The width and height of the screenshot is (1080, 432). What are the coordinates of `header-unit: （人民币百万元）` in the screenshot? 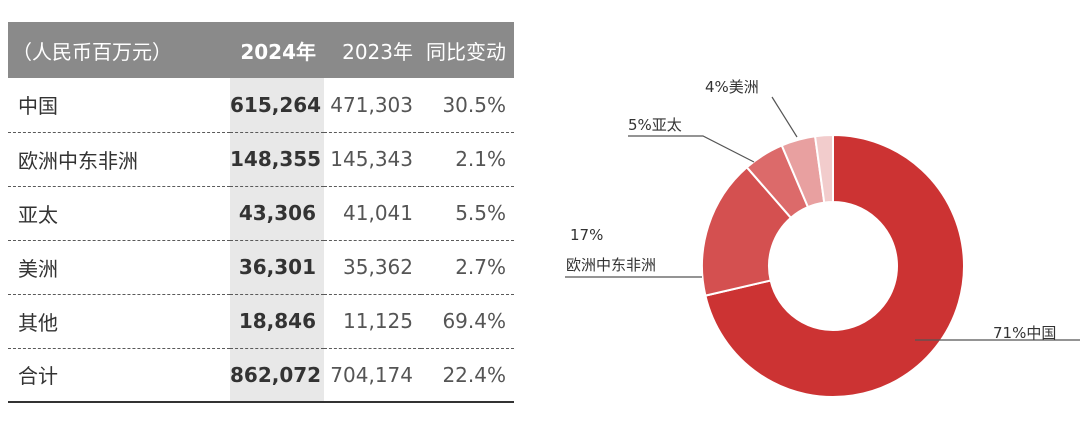 It's located at (92, 51).